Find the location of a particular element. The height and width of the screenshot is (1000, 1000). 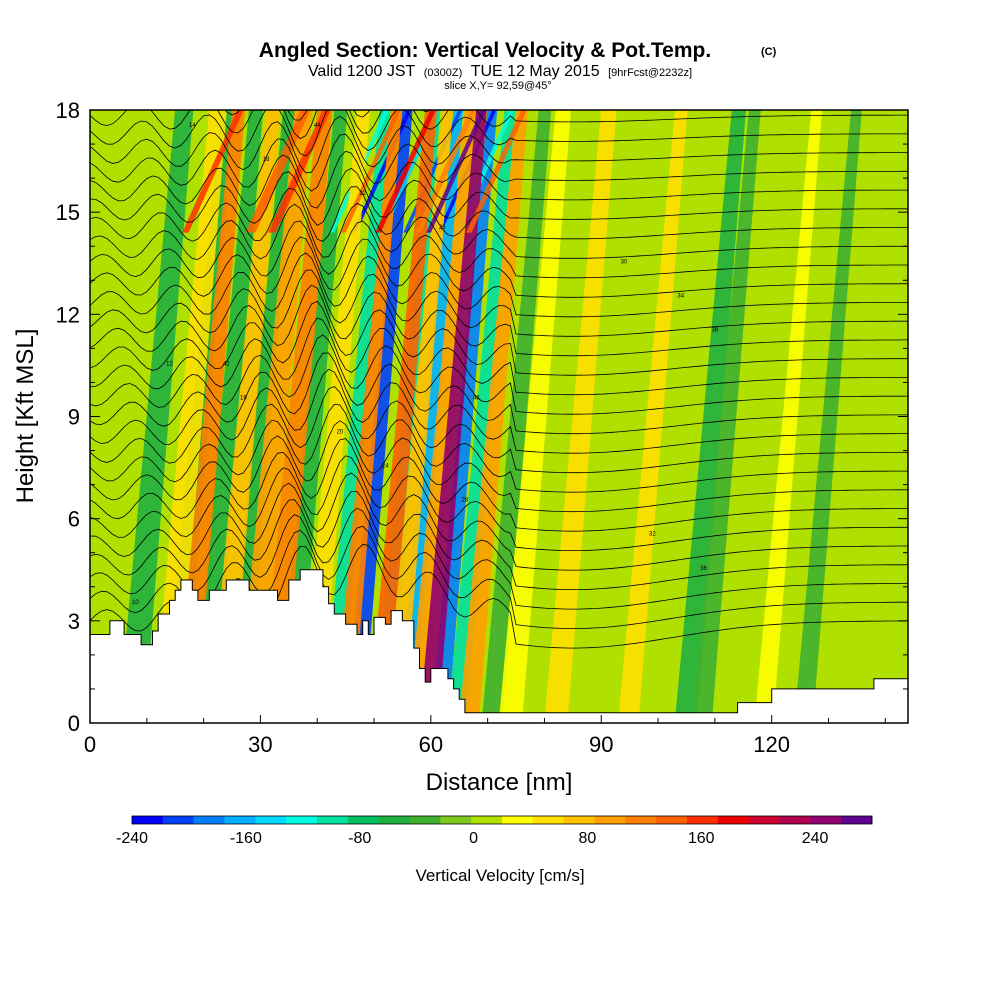

isentrope-label-6: 22 is located at coordinates (362, 194).